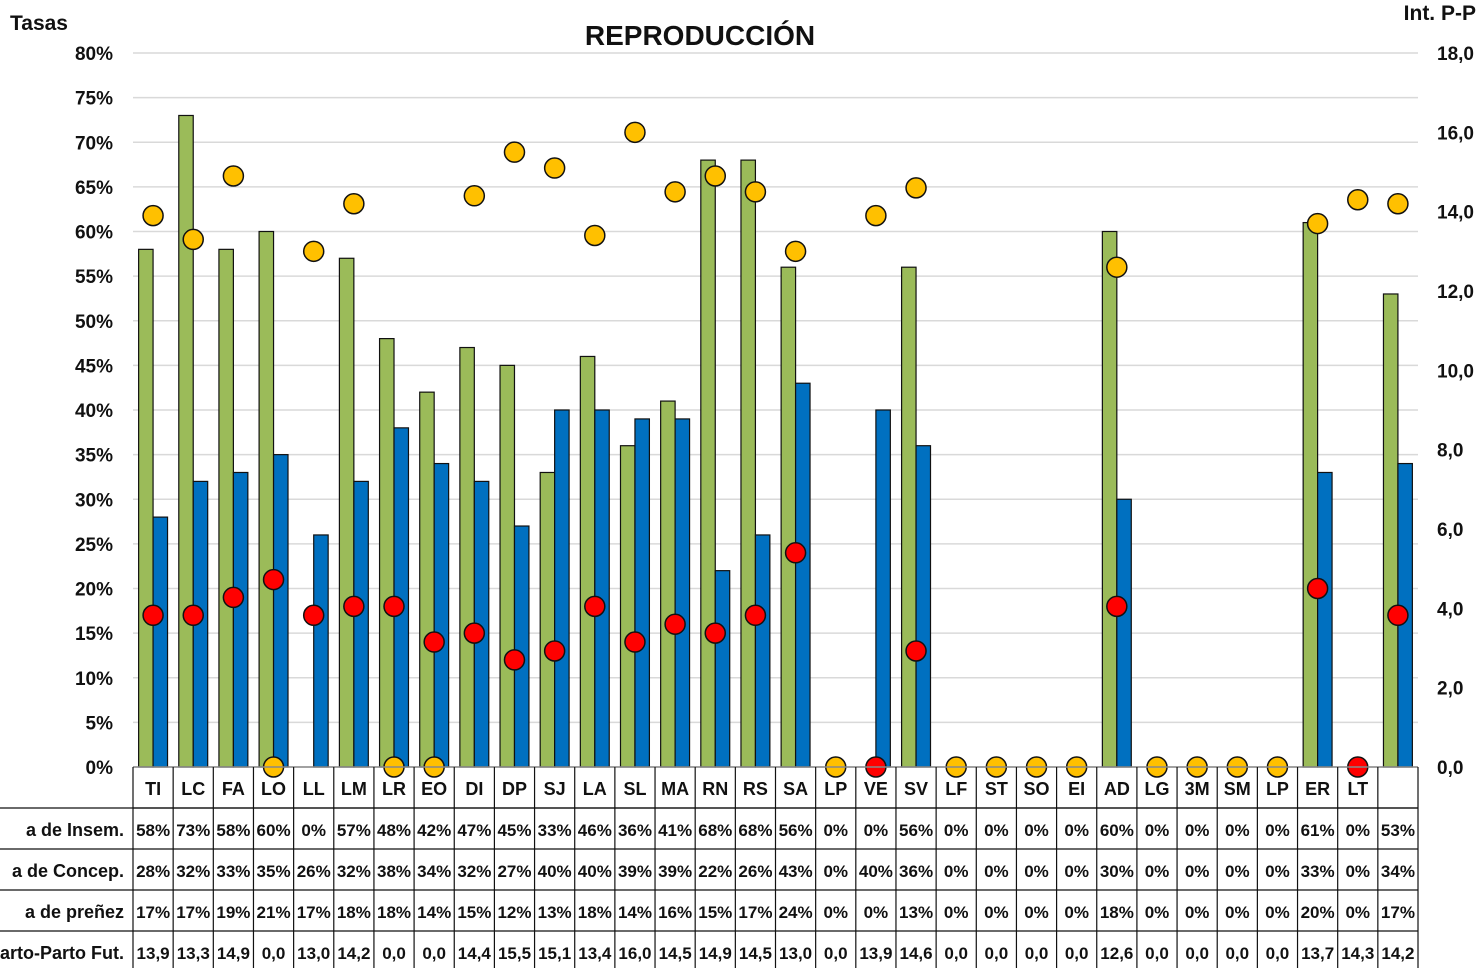 The image size is (1480, 968). I want to click on table-cell: 56%, so click(916, 830).